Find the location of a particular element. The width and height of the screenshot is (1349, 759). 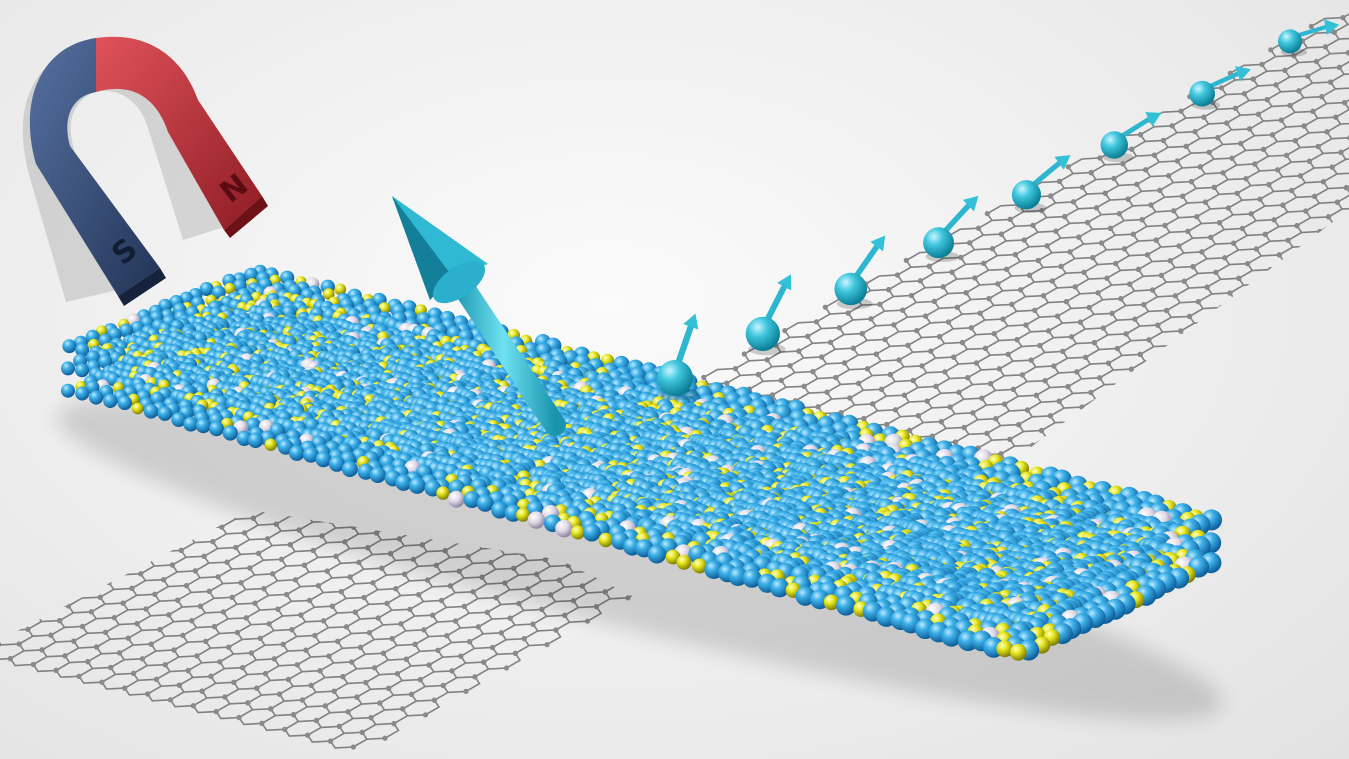

magnet-south-arm is located at coordinates (95, 167).